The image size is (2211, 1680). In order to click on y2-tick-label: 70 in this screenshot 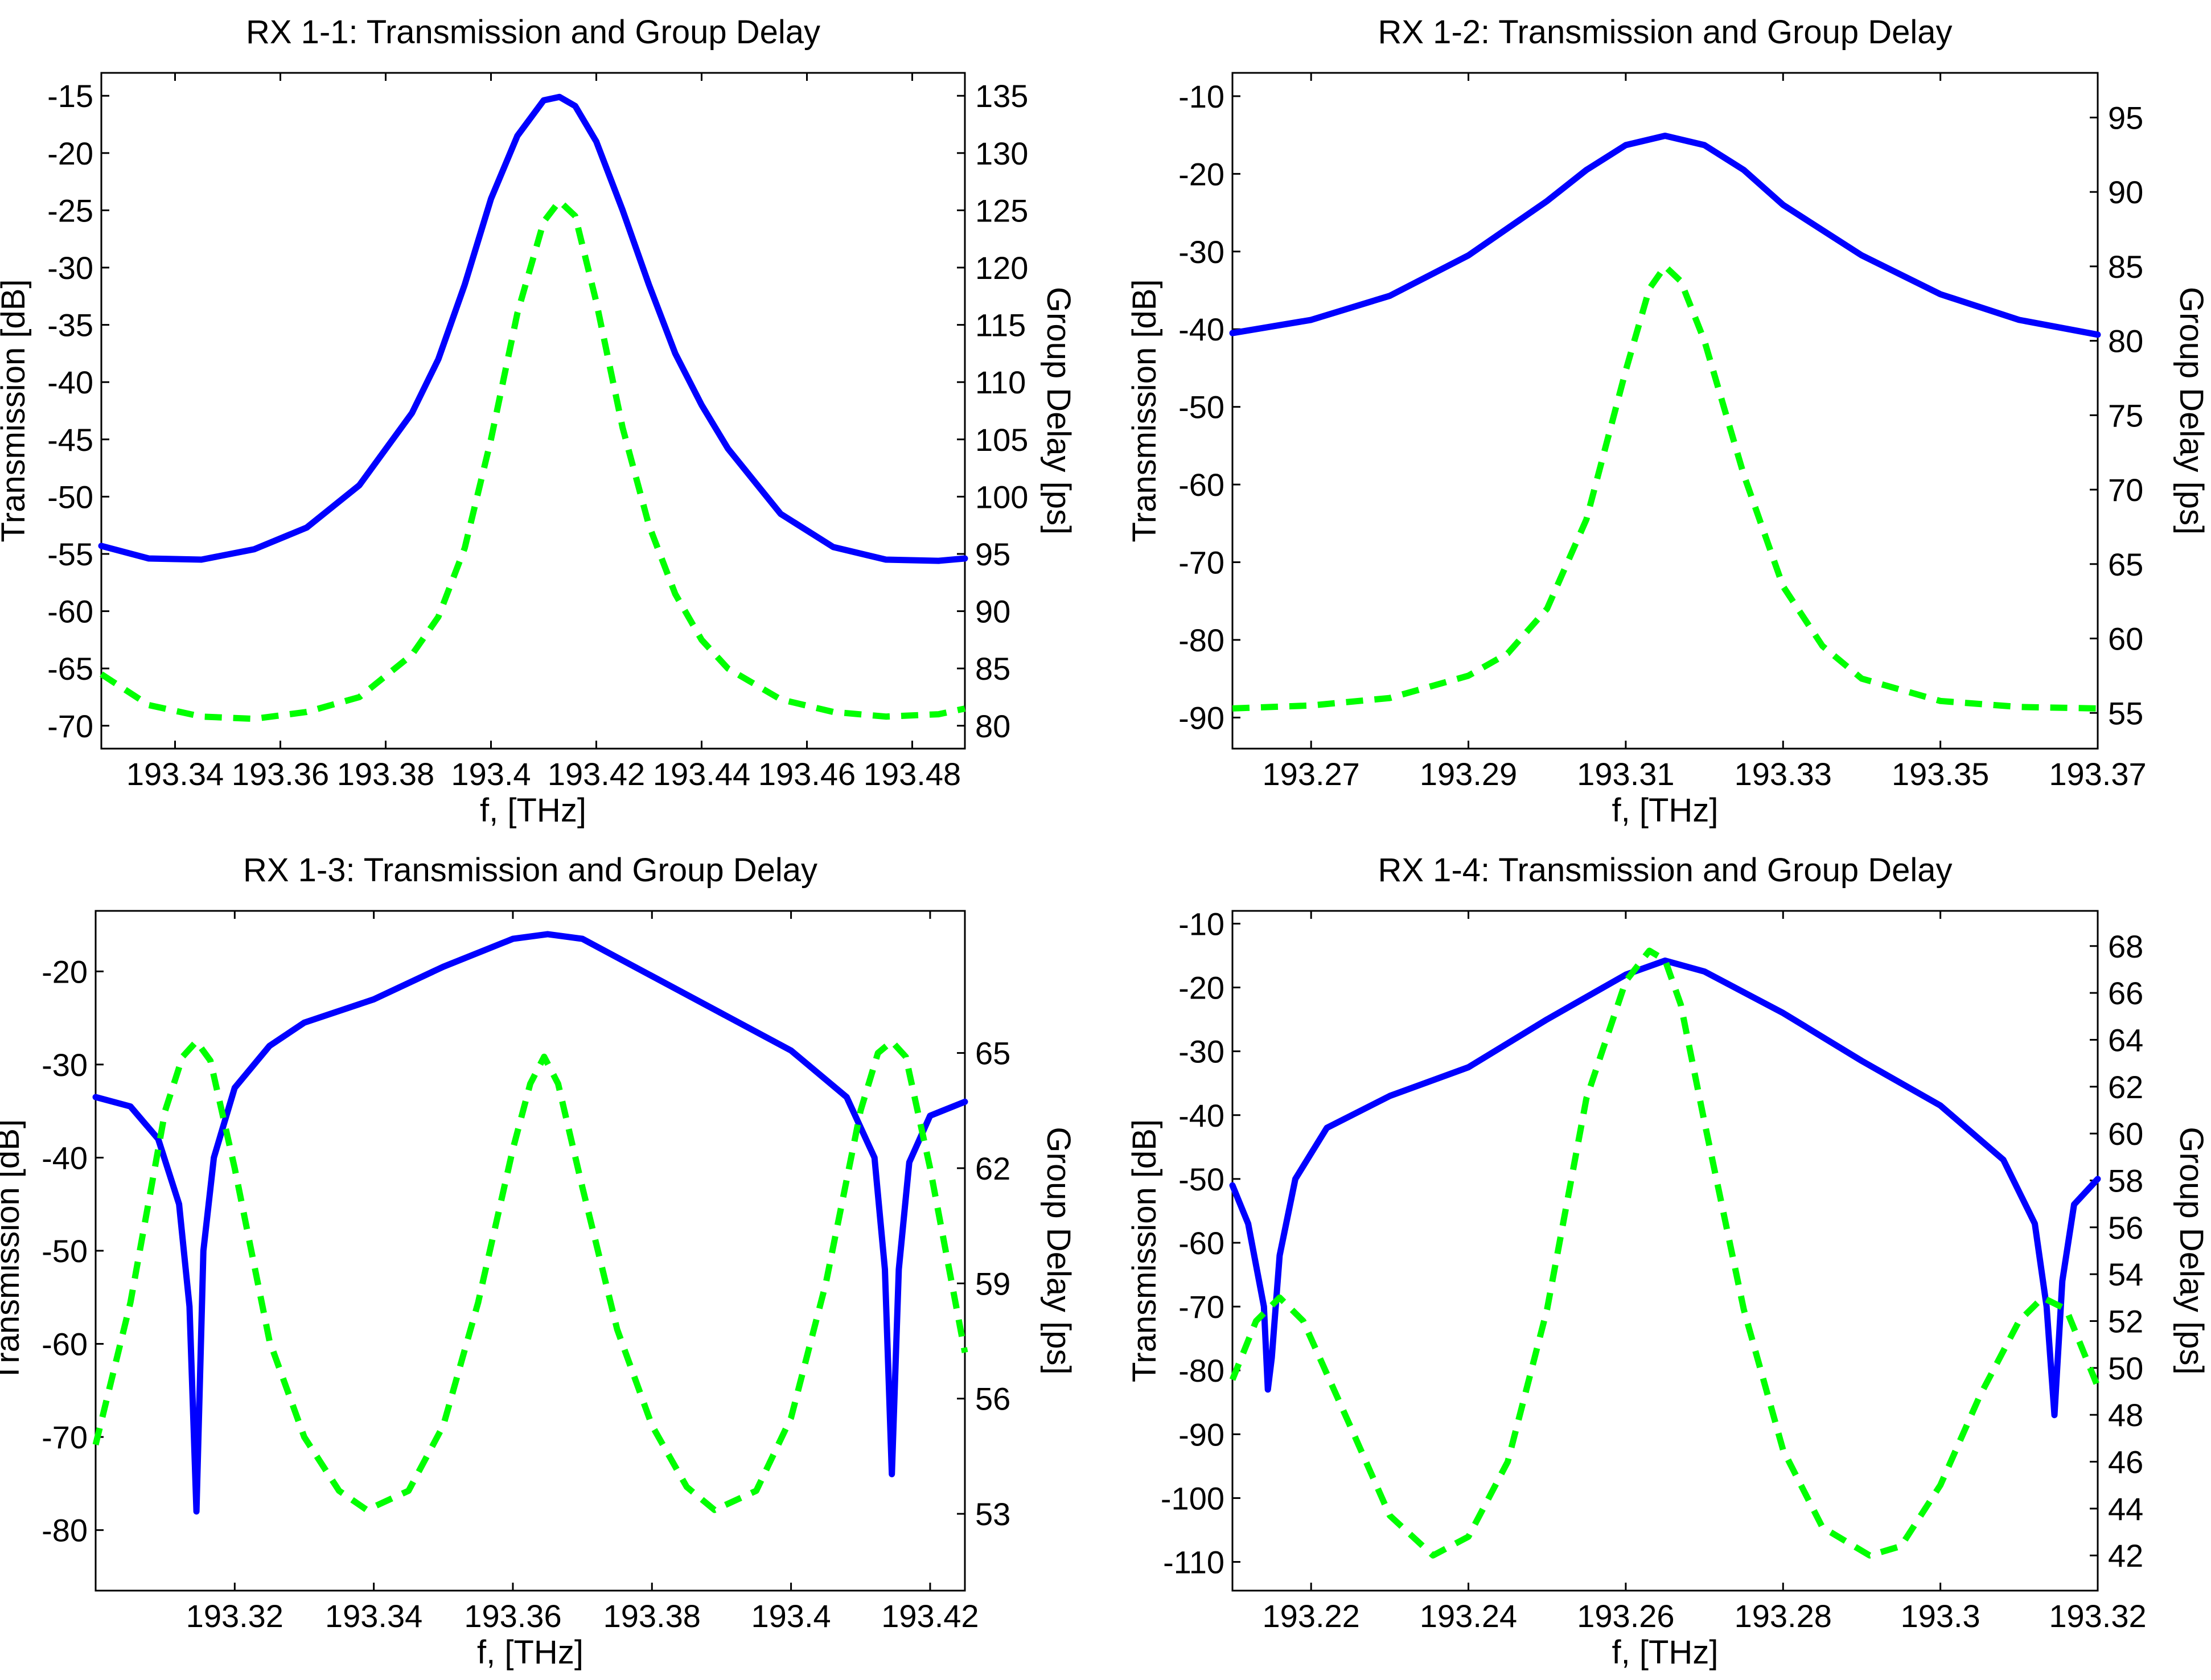, I will do `click(2125, 490)`.